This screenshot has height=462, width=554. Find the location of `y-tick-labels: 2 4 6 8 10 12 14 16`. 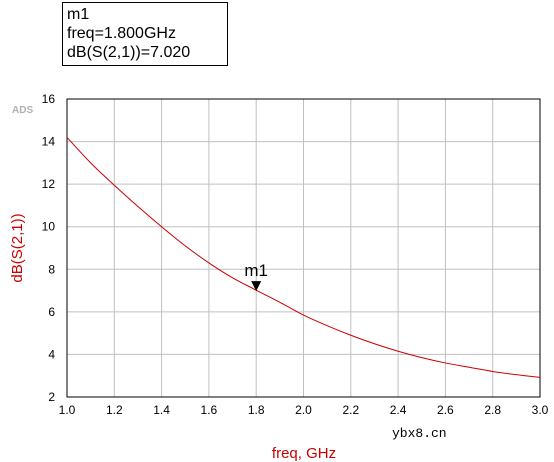

y-tick-labels: 2 4 6 8 10 12 14 16 is located at coordinates (49, 248).